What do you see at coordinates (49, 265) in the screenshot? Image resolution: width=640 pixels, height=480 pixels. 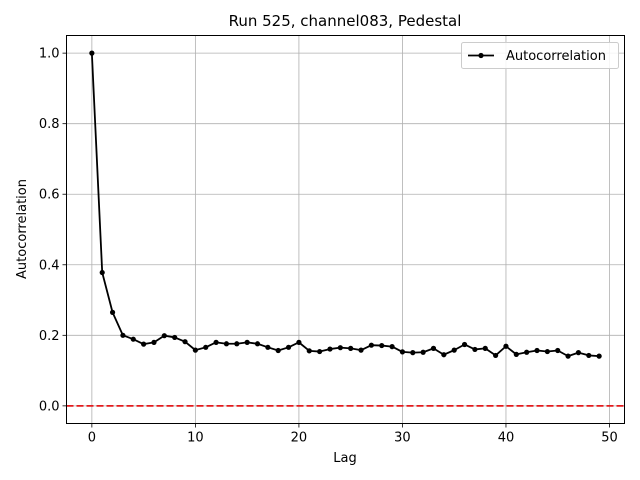 I see `y-tick-label: 0.4` at bounding box center [49, 265].